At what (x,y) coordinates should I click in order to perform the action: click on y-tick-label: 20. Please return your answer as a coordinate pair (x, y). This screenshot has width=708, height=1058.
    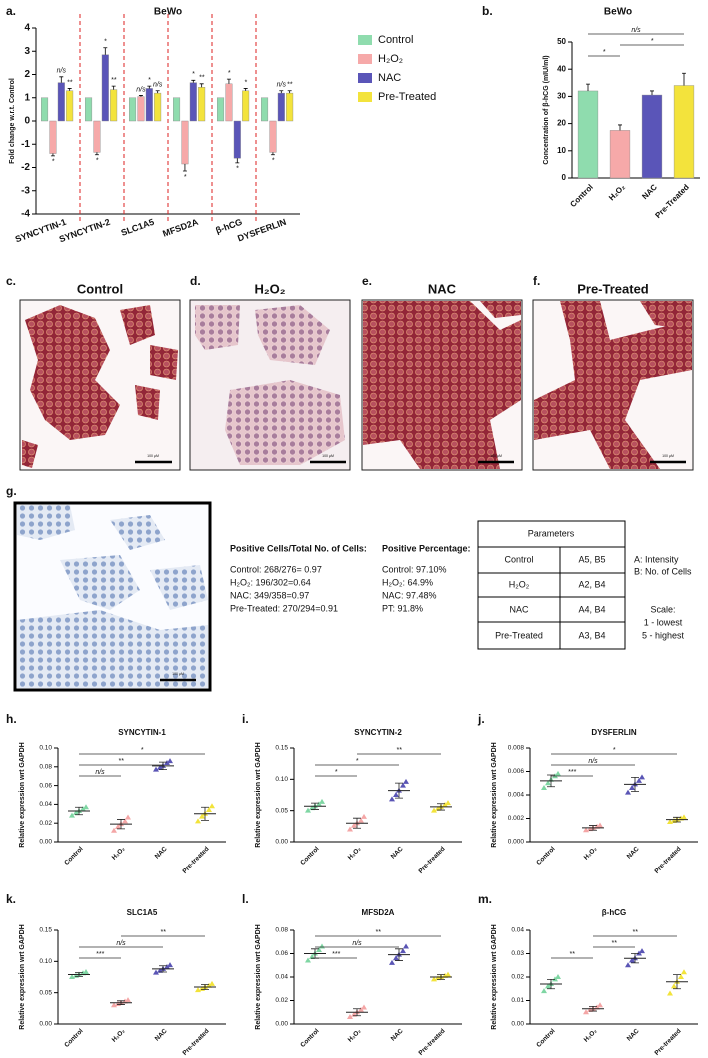
    Looking at the image, I should click on (561, 123).